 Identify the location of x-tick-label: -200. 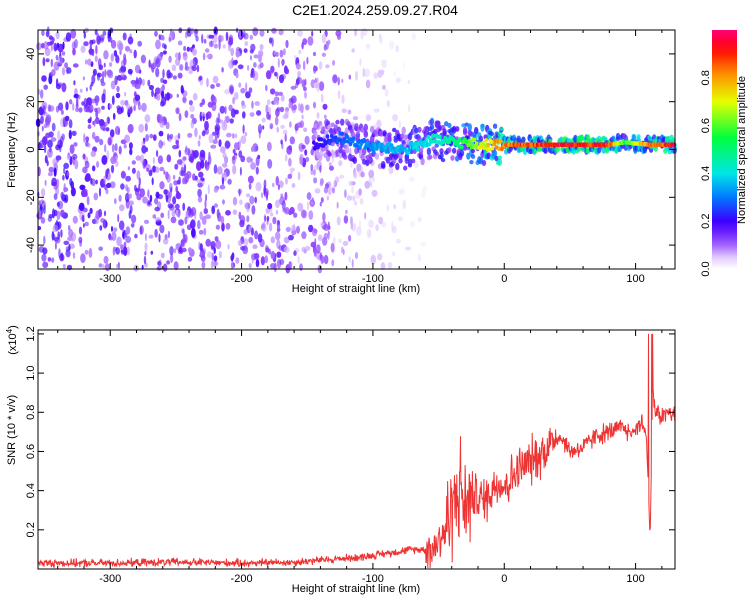
(242, 279).